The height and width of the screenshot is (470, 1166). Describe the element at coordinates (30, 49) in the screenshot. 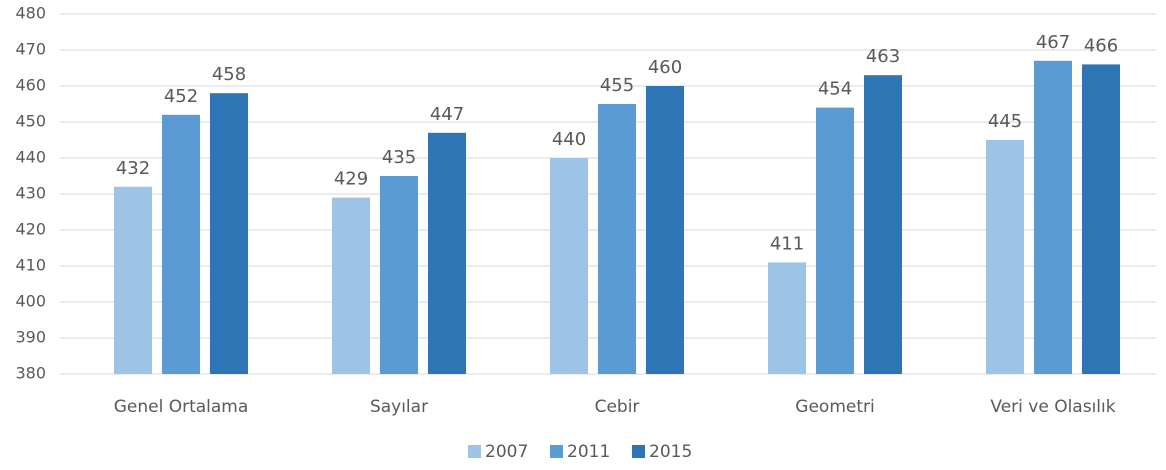

I see `y-tick-label: 470` at that location.